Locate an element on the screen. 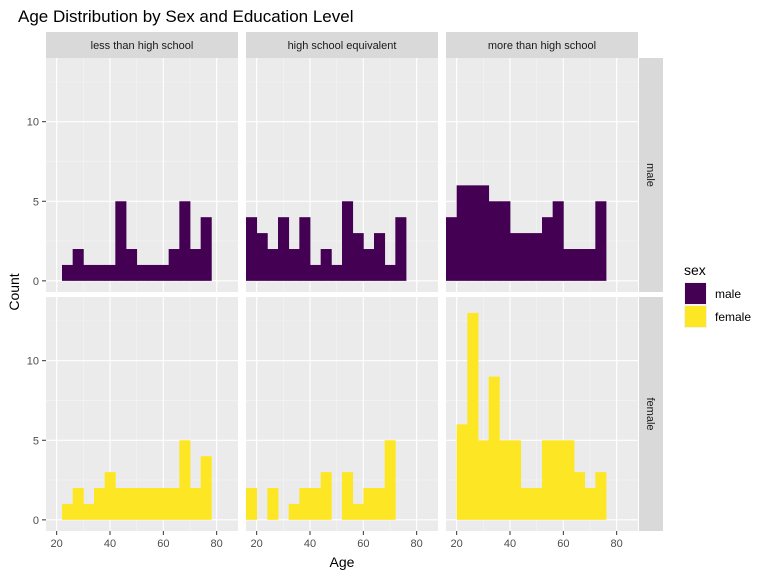 This screenshot has height=576, width=768. facet-strip-label: less than high school is located at coordinates (142, 46).